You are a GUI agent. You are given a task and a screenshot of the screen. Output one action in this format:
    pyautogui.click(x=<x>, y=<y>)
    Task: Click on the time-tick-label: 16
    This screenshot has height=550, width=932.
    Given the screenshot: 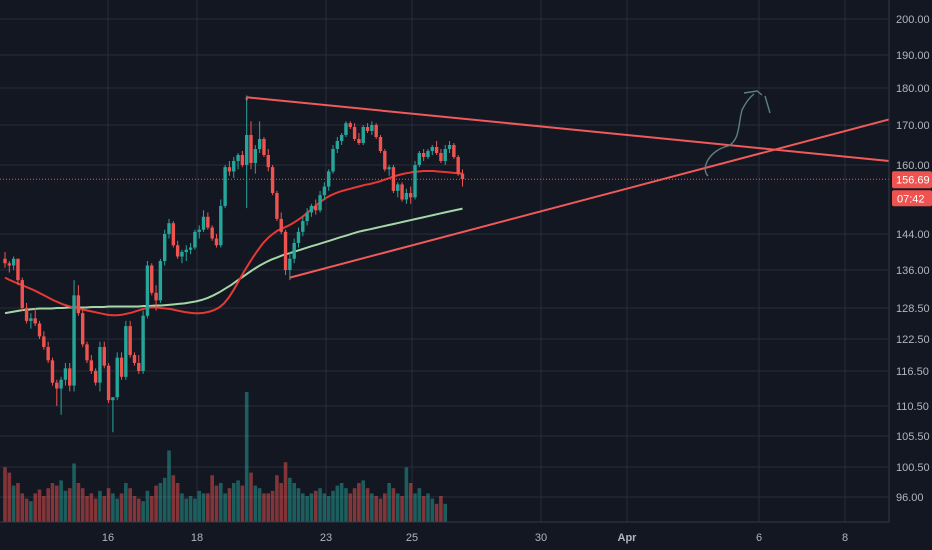 What is the action you would take?
    pyautogui.click(x=108, y=538)
    